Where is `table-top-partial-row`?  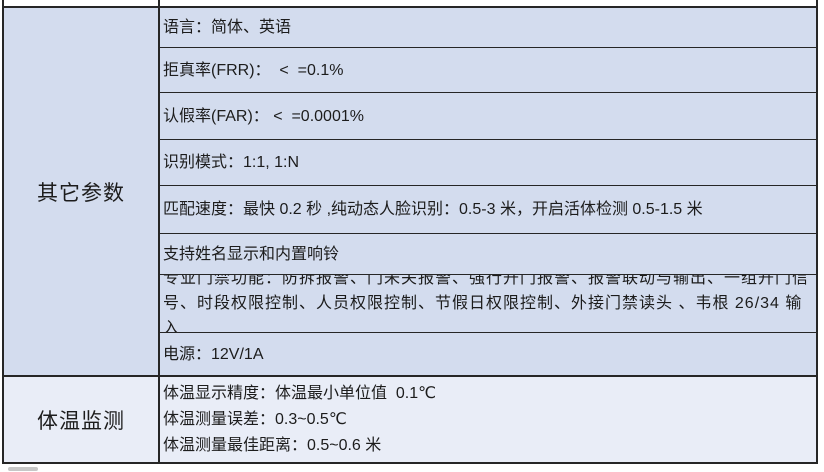 table-top-partial-row is located at coordinates (410, 4).